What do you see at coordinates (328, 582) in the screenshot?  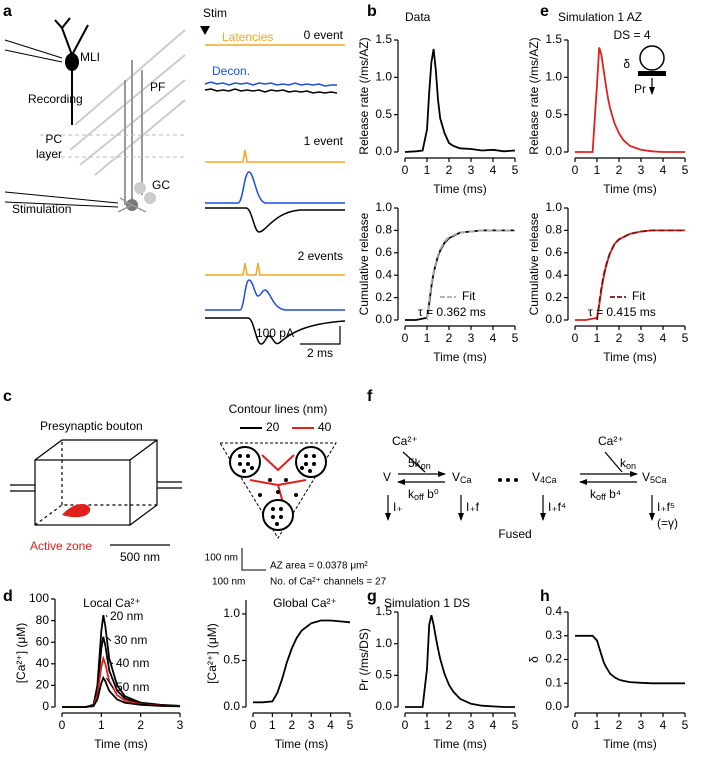 I see `label: No. of Ca²⁺ channels = 27` at bounding box center [328, 582].